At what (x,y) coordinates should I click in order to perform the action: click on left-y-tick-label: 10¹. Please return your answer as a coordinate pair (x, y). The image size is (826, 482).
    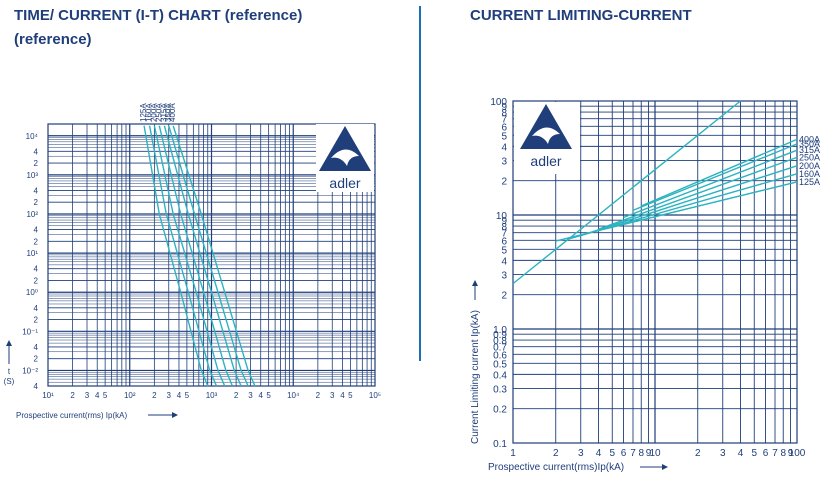
    Looking at the image, I should click on (32, 253).